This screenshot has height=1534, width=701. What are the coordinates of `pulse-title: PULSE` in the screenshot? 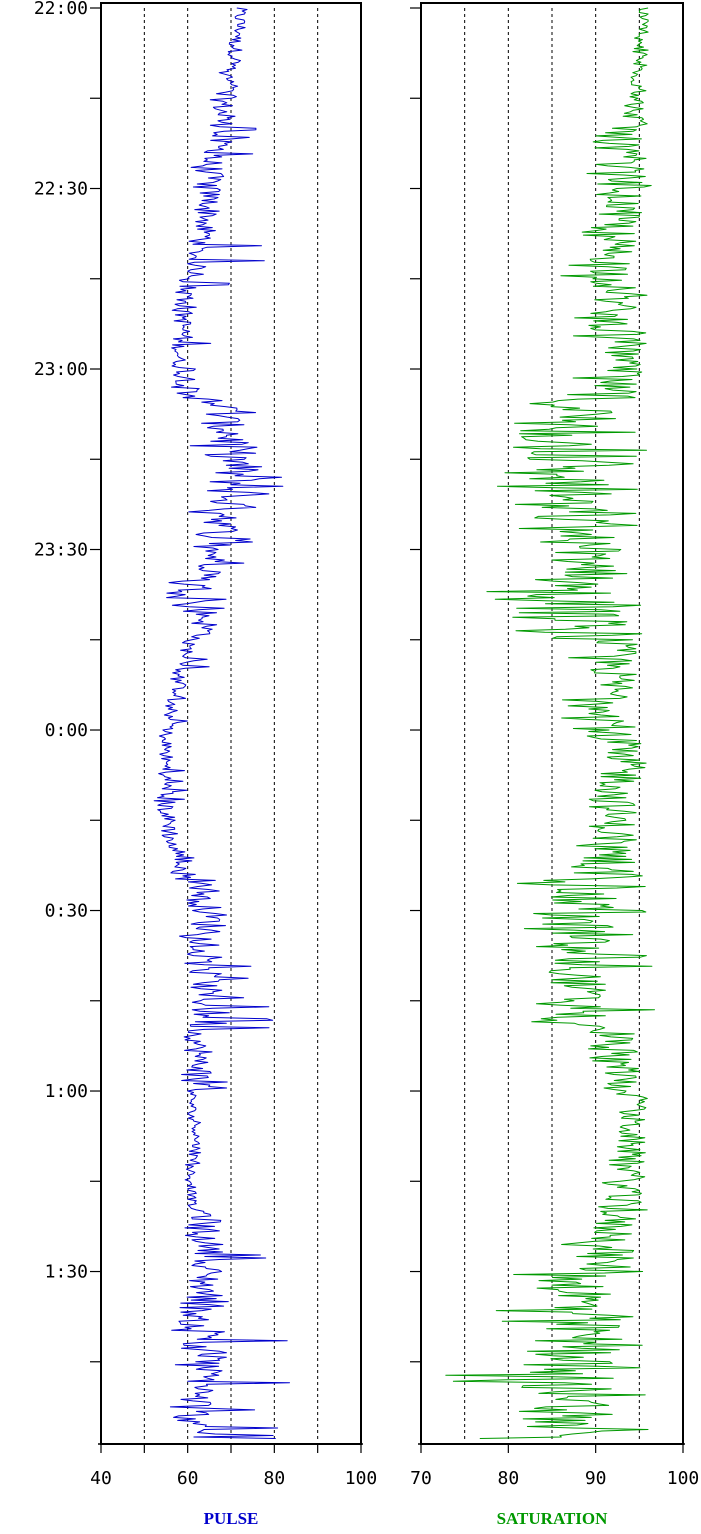 It's located at (231, 1518).